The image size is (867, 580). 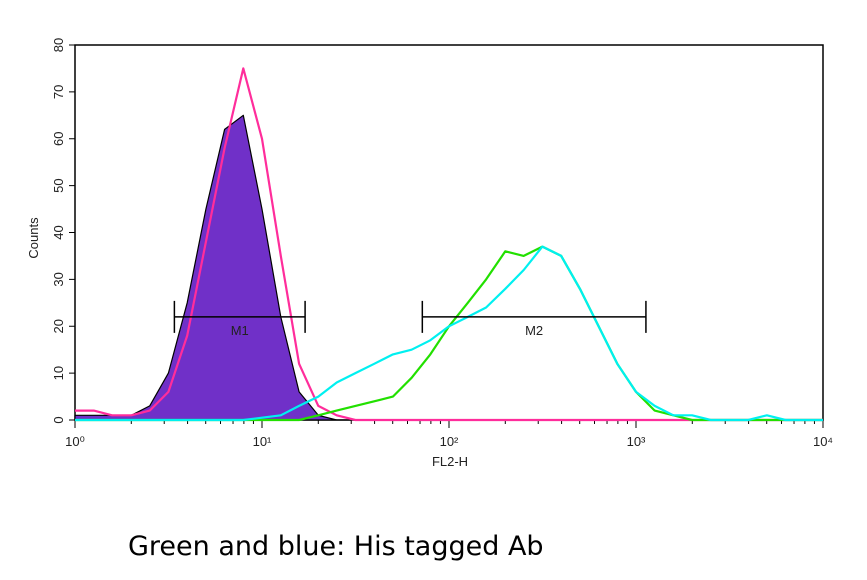 What do you see at coordinates (58, 279) in the screenshot?
I see `y-tick-label: 30` at bounding box center [58, 279].